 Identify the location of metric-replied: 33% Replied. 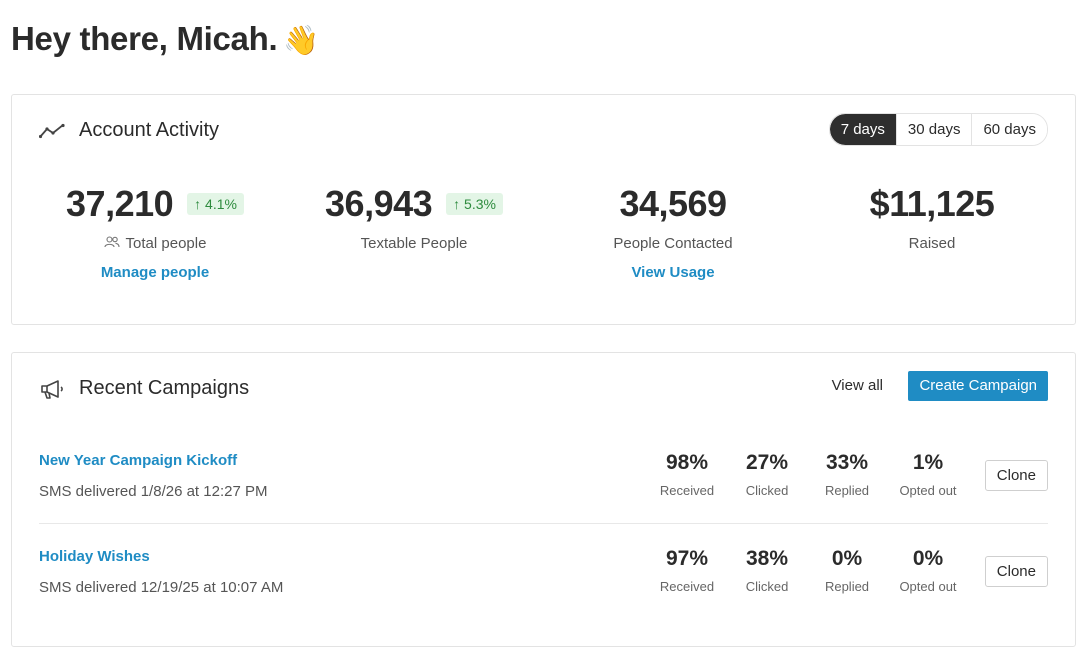
(847, 474).